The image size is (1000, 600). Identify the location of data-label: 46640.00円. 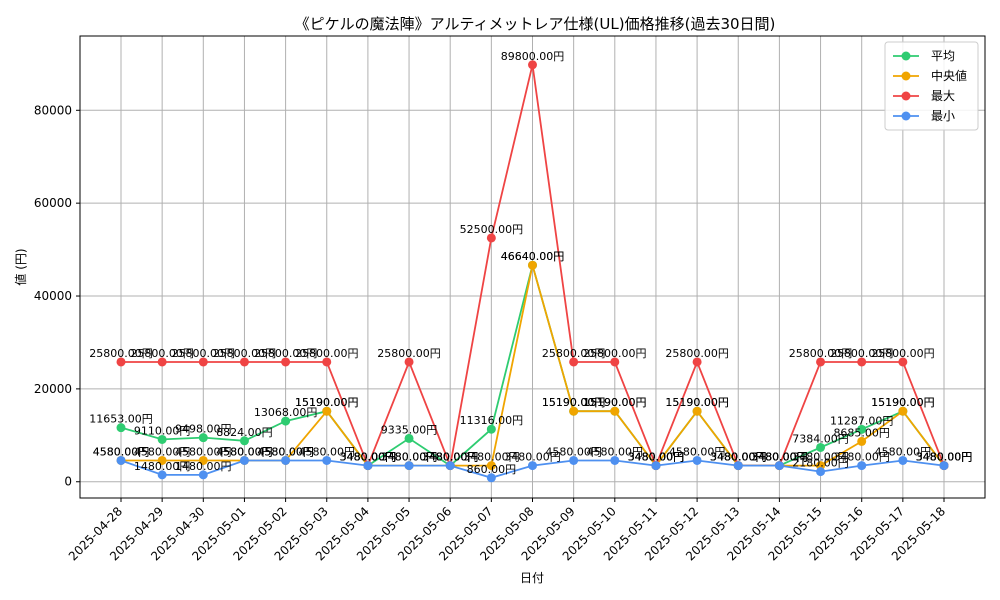
(533, 256).